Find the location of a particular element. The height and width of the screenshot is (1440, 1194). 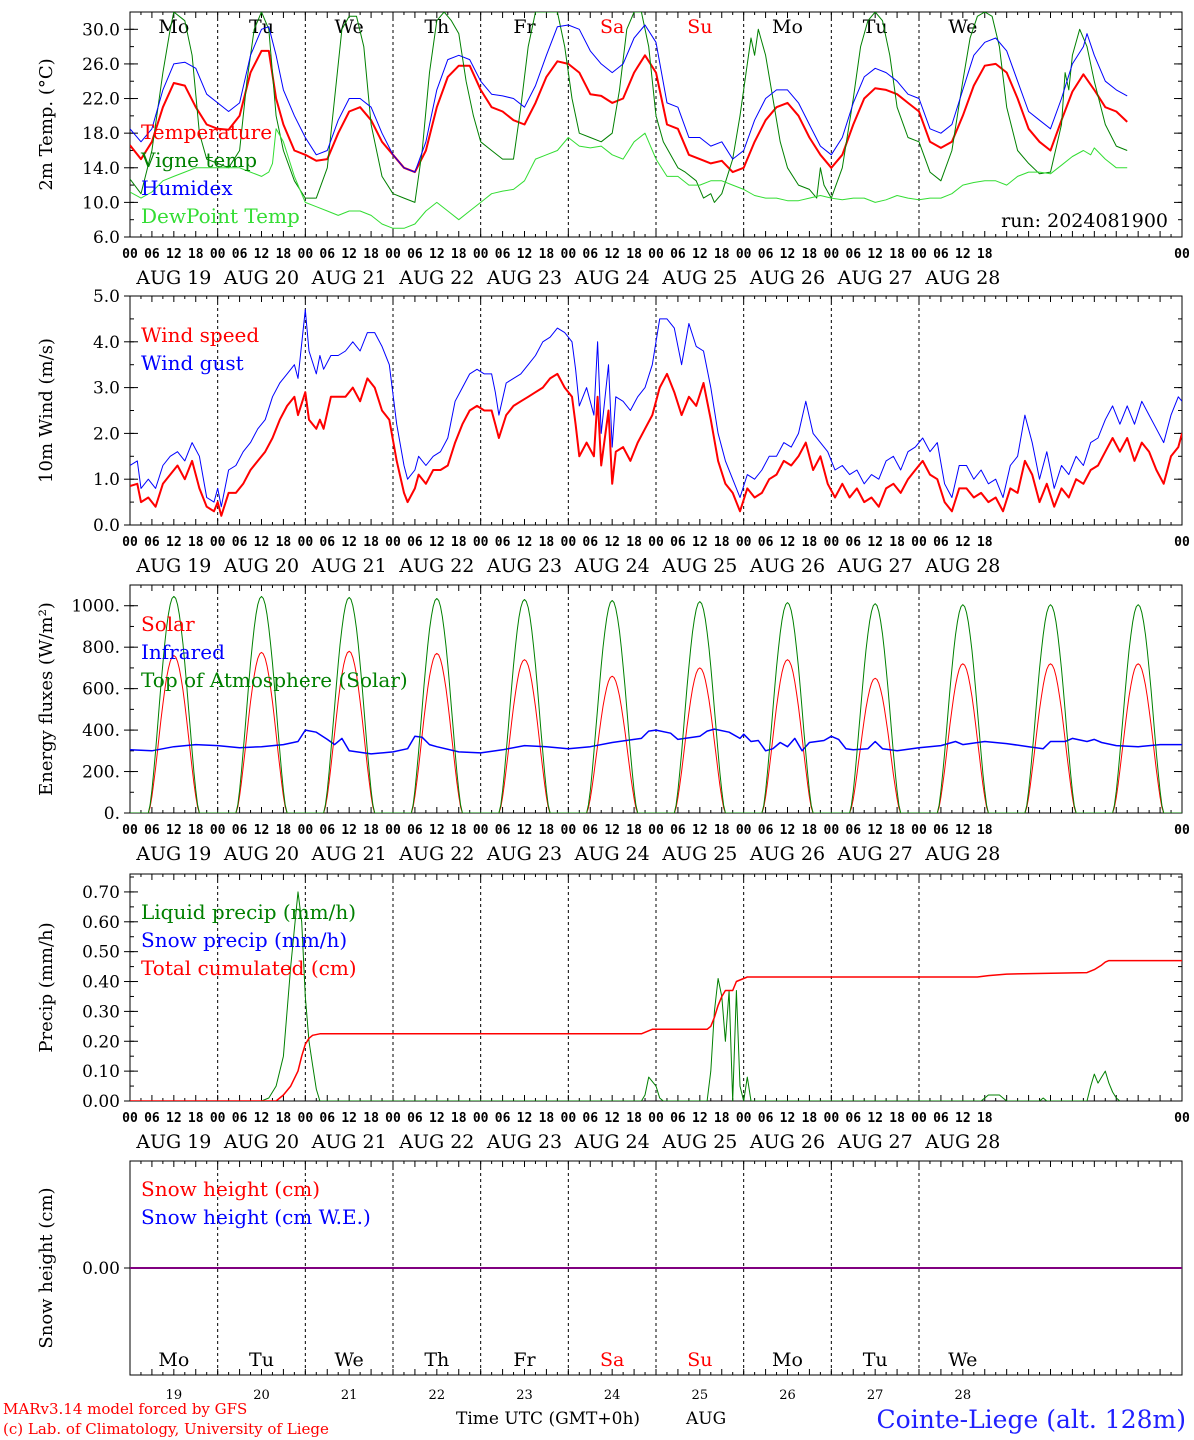

y-tick-label: 14.0 is located at coordinates (101, 169).